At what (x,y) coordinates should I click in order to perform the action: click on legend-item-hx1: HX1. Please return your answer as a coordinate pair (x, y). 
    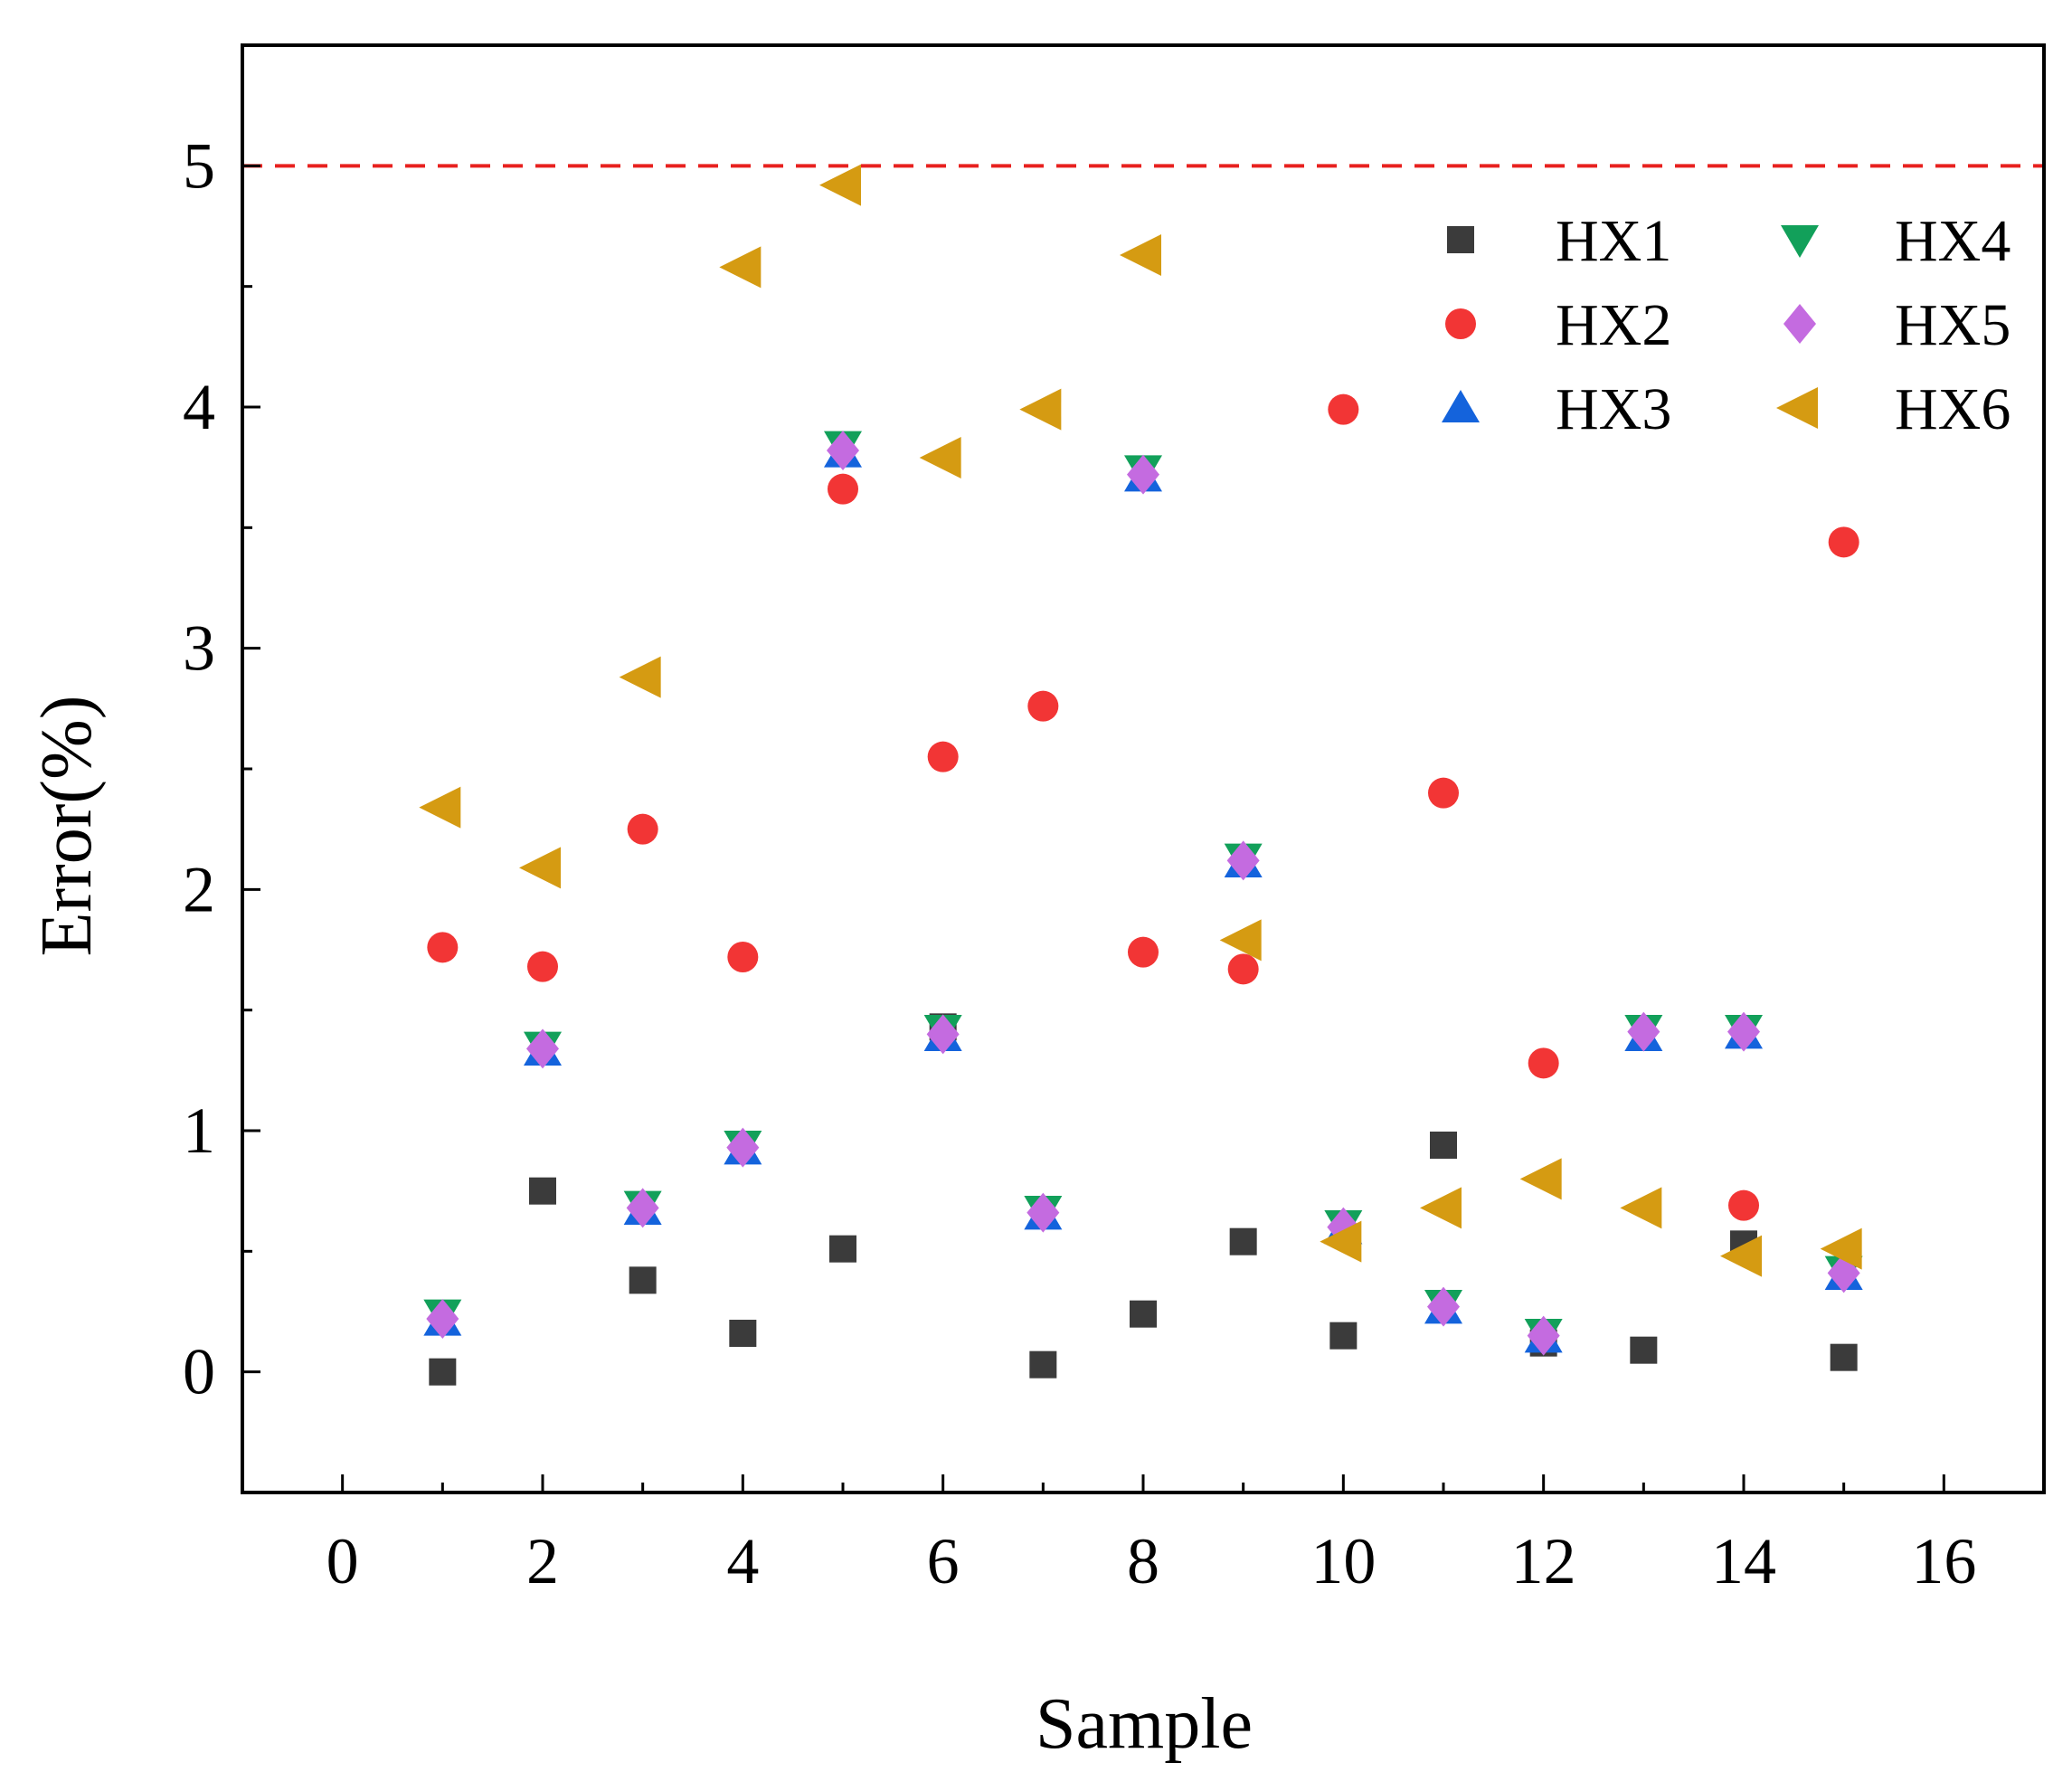
    Looking at the image, I should click on (1559, 241).